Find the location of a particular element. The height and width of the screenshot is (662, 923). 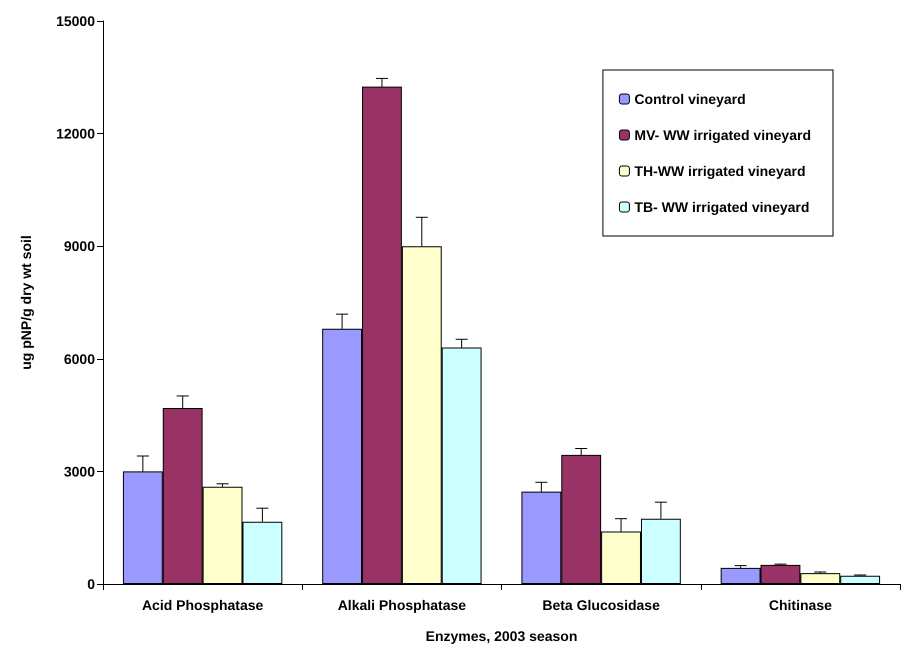

legend-label: TB- WW irrigated vineyard is located at coordinates (722, 207).